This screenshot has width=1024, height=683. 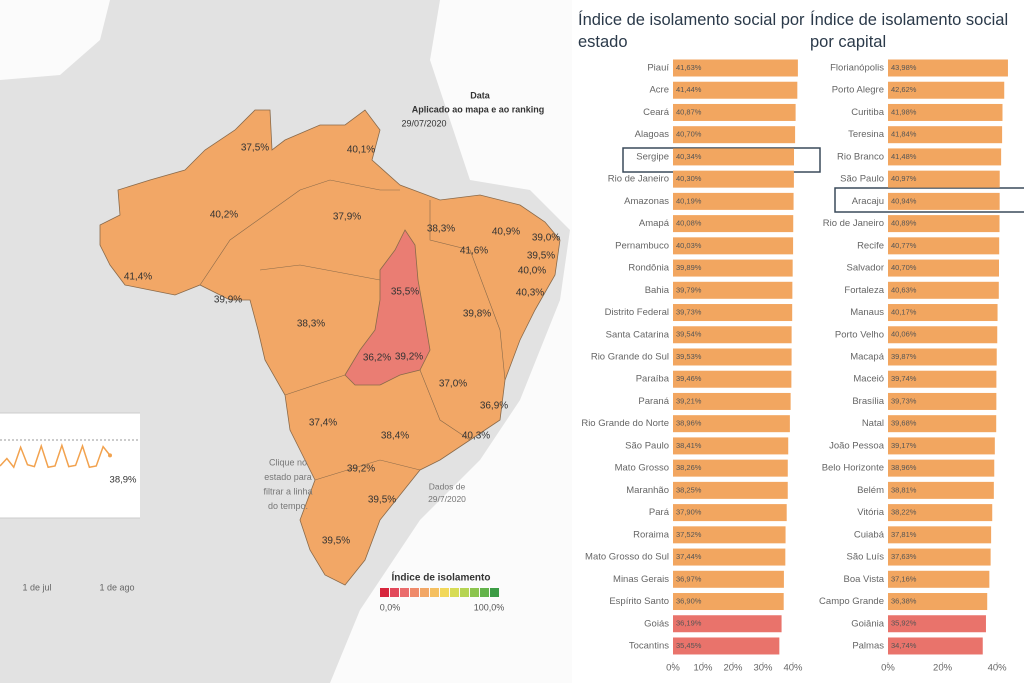 What do you see at coordinates (651, 534) in the screenshot?
I see `category-label: Roraima` at bounding box center [651, 534].